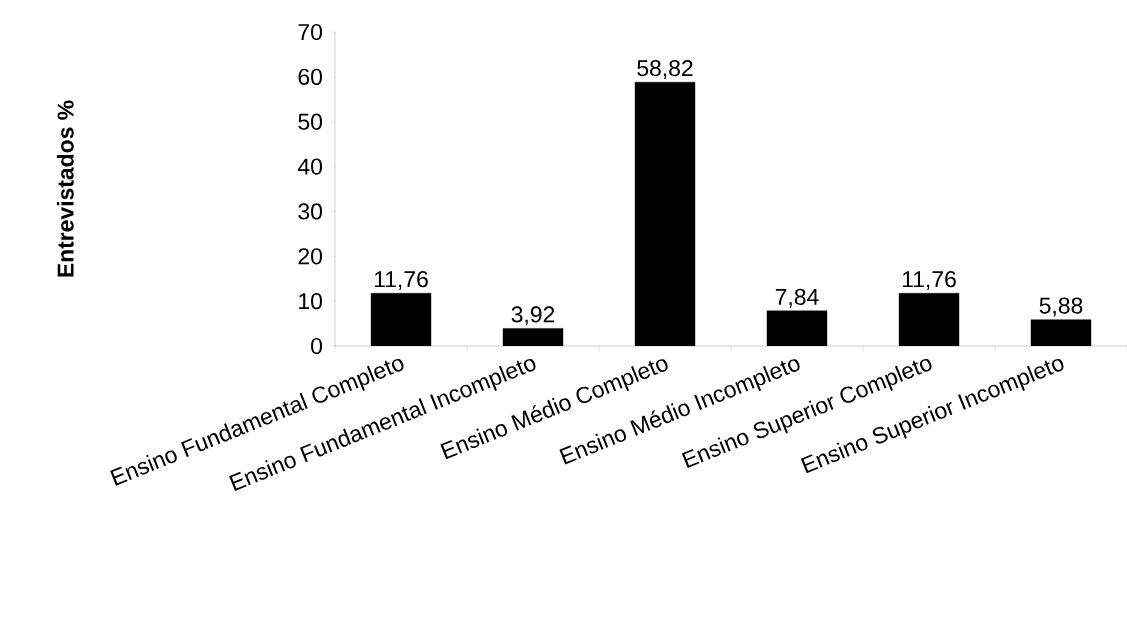 The height and width of the screenshot is (619, 1127). What do you see at coordinates (533, 316) in the screenshot?
I see `data-label: 3,92` at bounding box center [533, 316].